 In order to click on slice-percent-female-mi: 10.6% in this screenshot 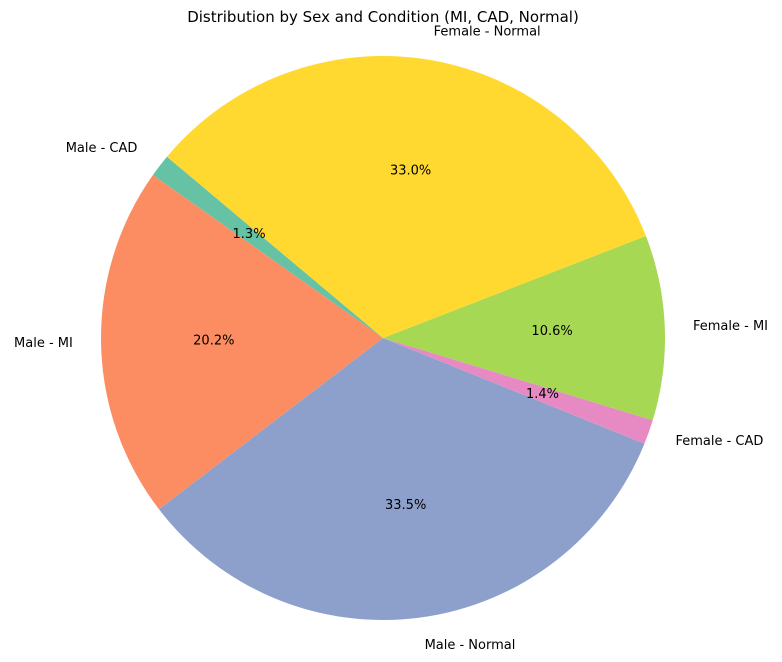, I will do `click(551, 331)`.